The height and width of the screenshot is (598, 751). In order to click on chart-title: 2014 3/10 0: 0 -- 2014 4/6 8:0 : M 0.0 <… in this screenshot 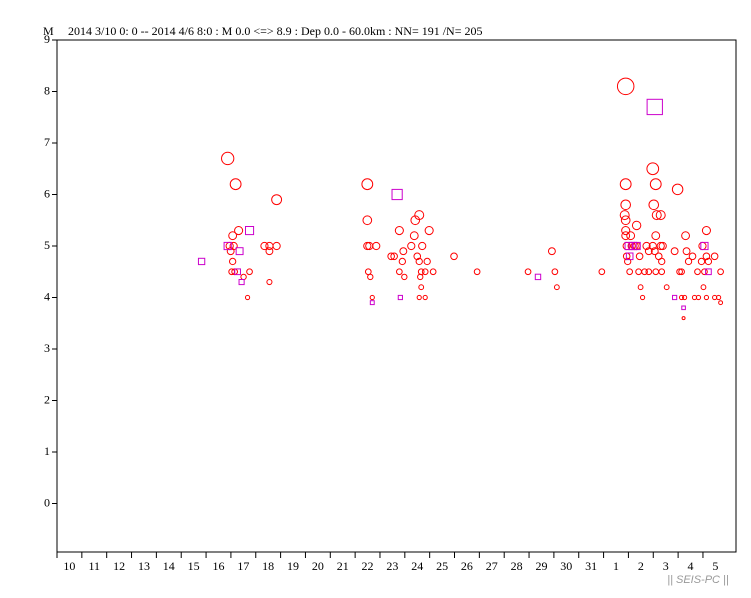, I will do `click(275, 31)`.